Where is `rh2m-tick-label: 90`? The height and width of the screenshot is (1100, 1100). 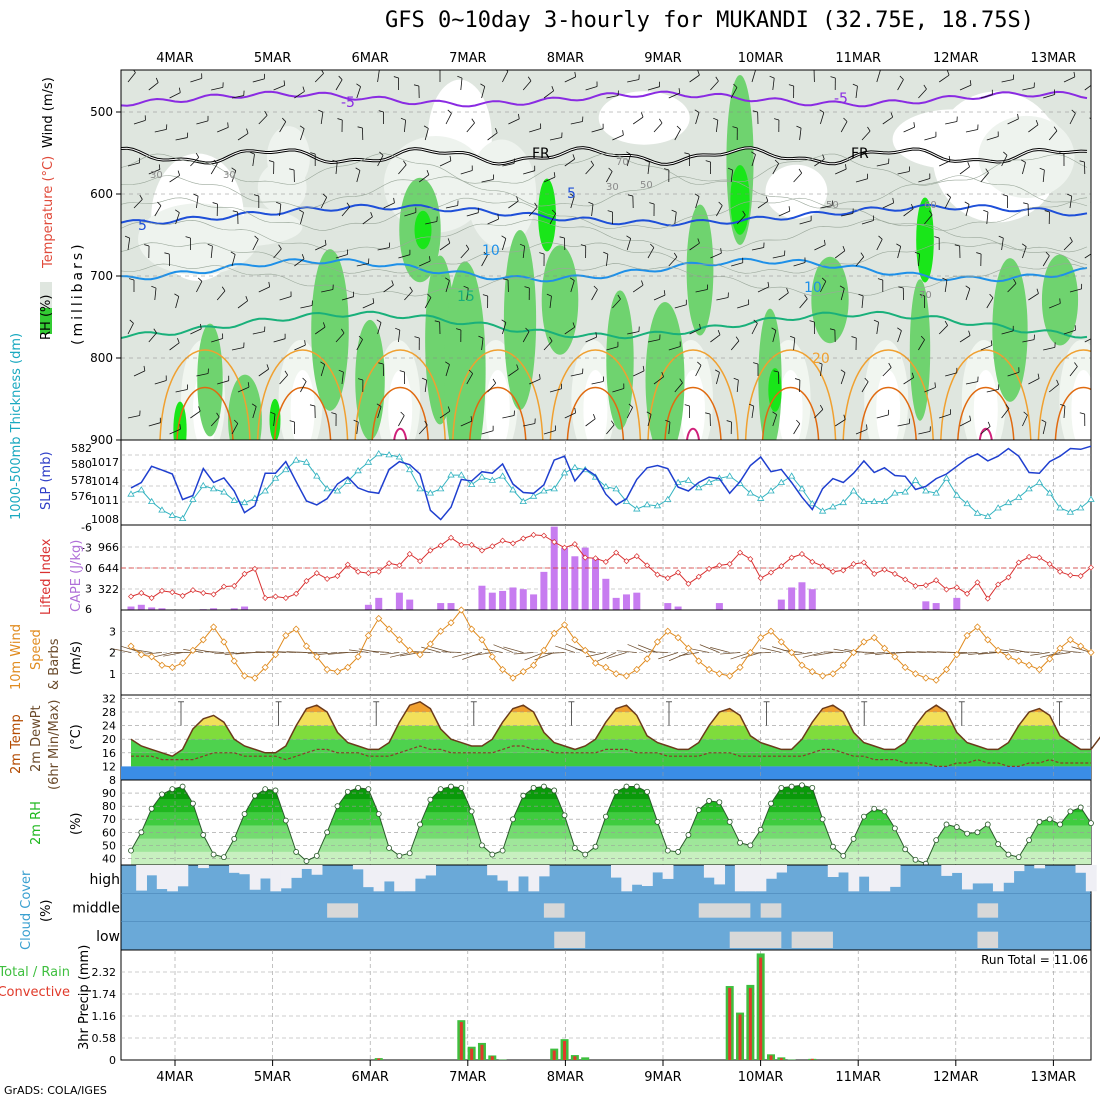
rh2m-tick-label: 90 is located at coordinates (109, 793).